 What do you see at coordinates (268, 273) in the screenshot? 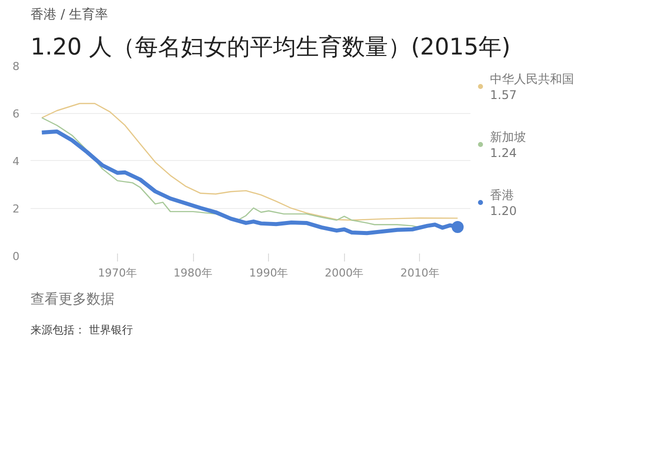
I see `x-tick-label: 1990年` at bounding box center [268, 273].